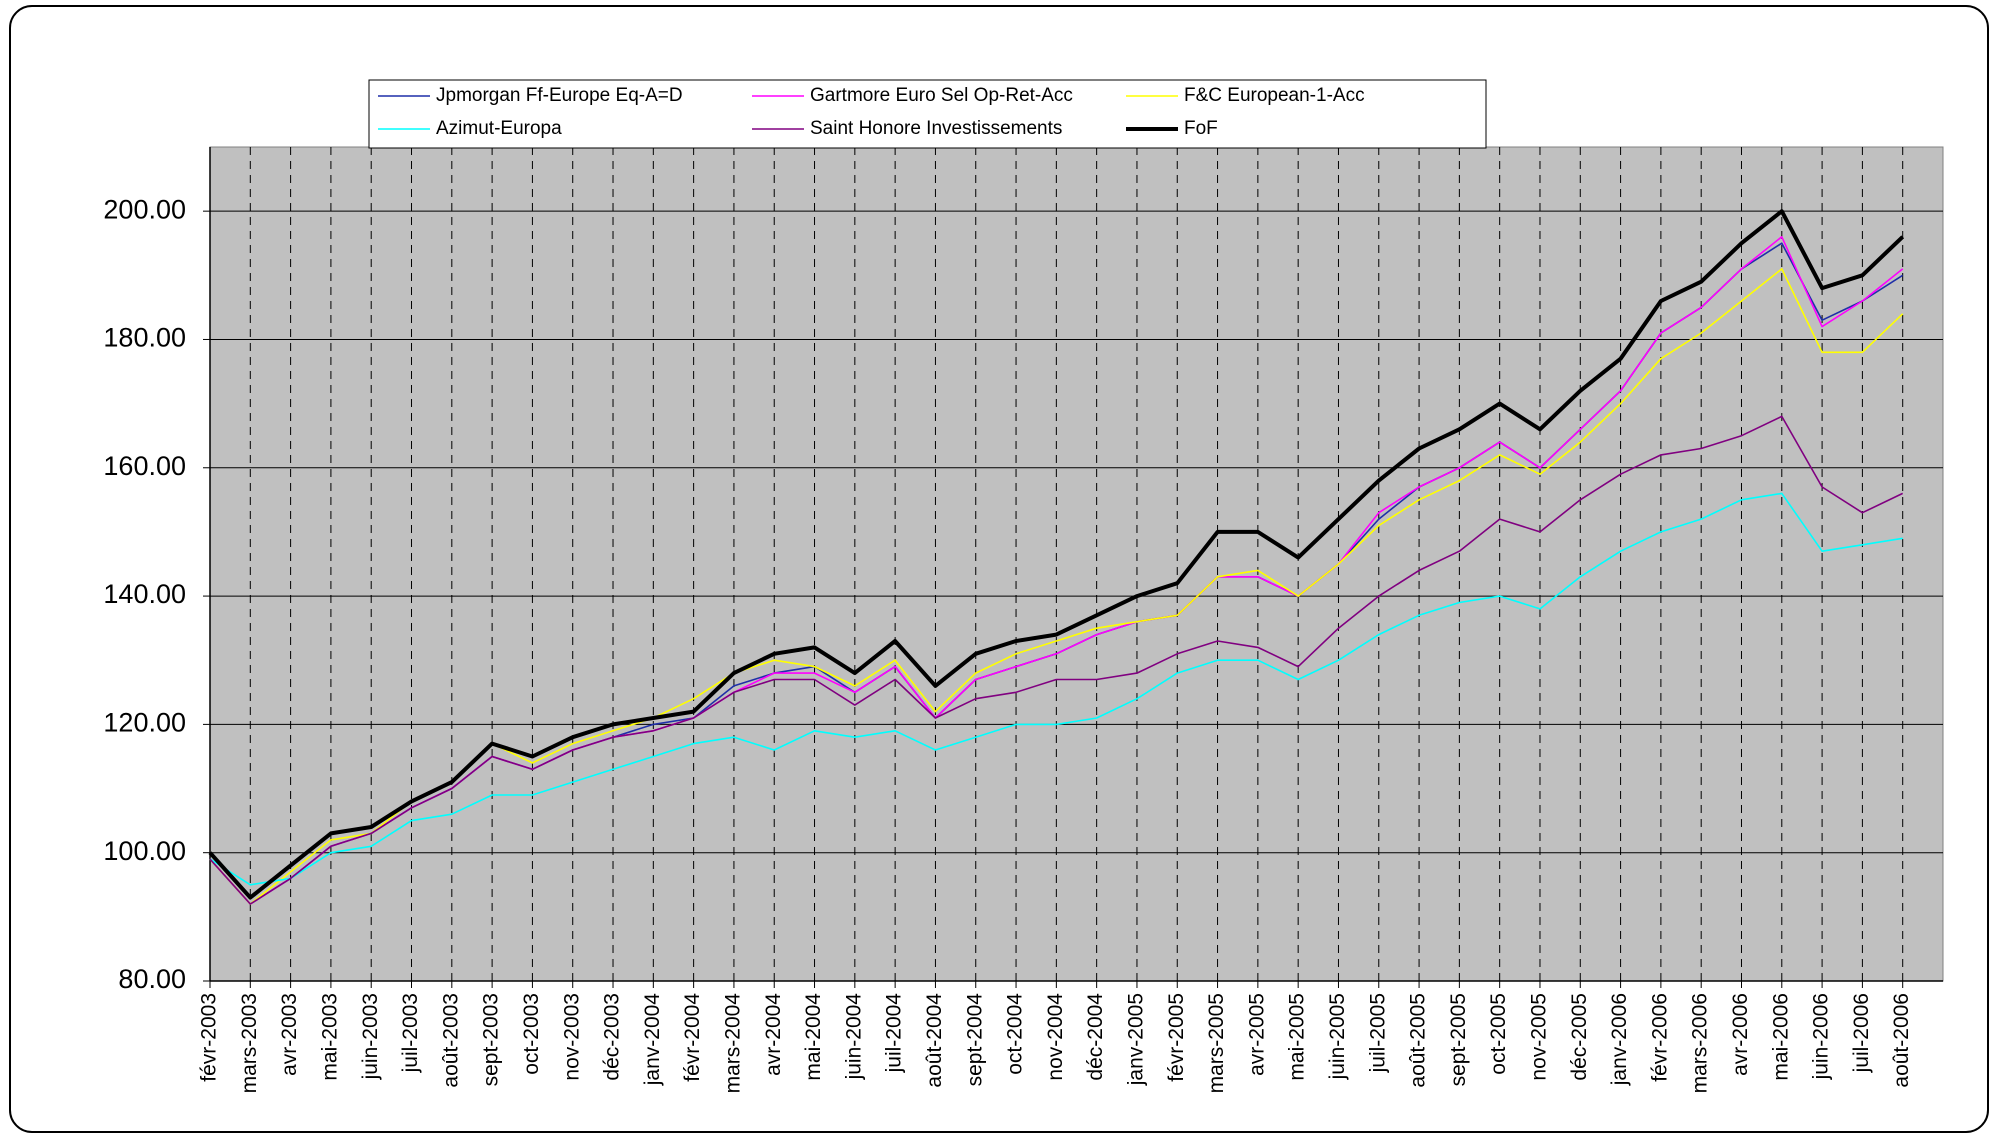  Describe the element at coordinates (934, 1040) in the screenshot. I see `x-tick-label: août-2004` at that location.